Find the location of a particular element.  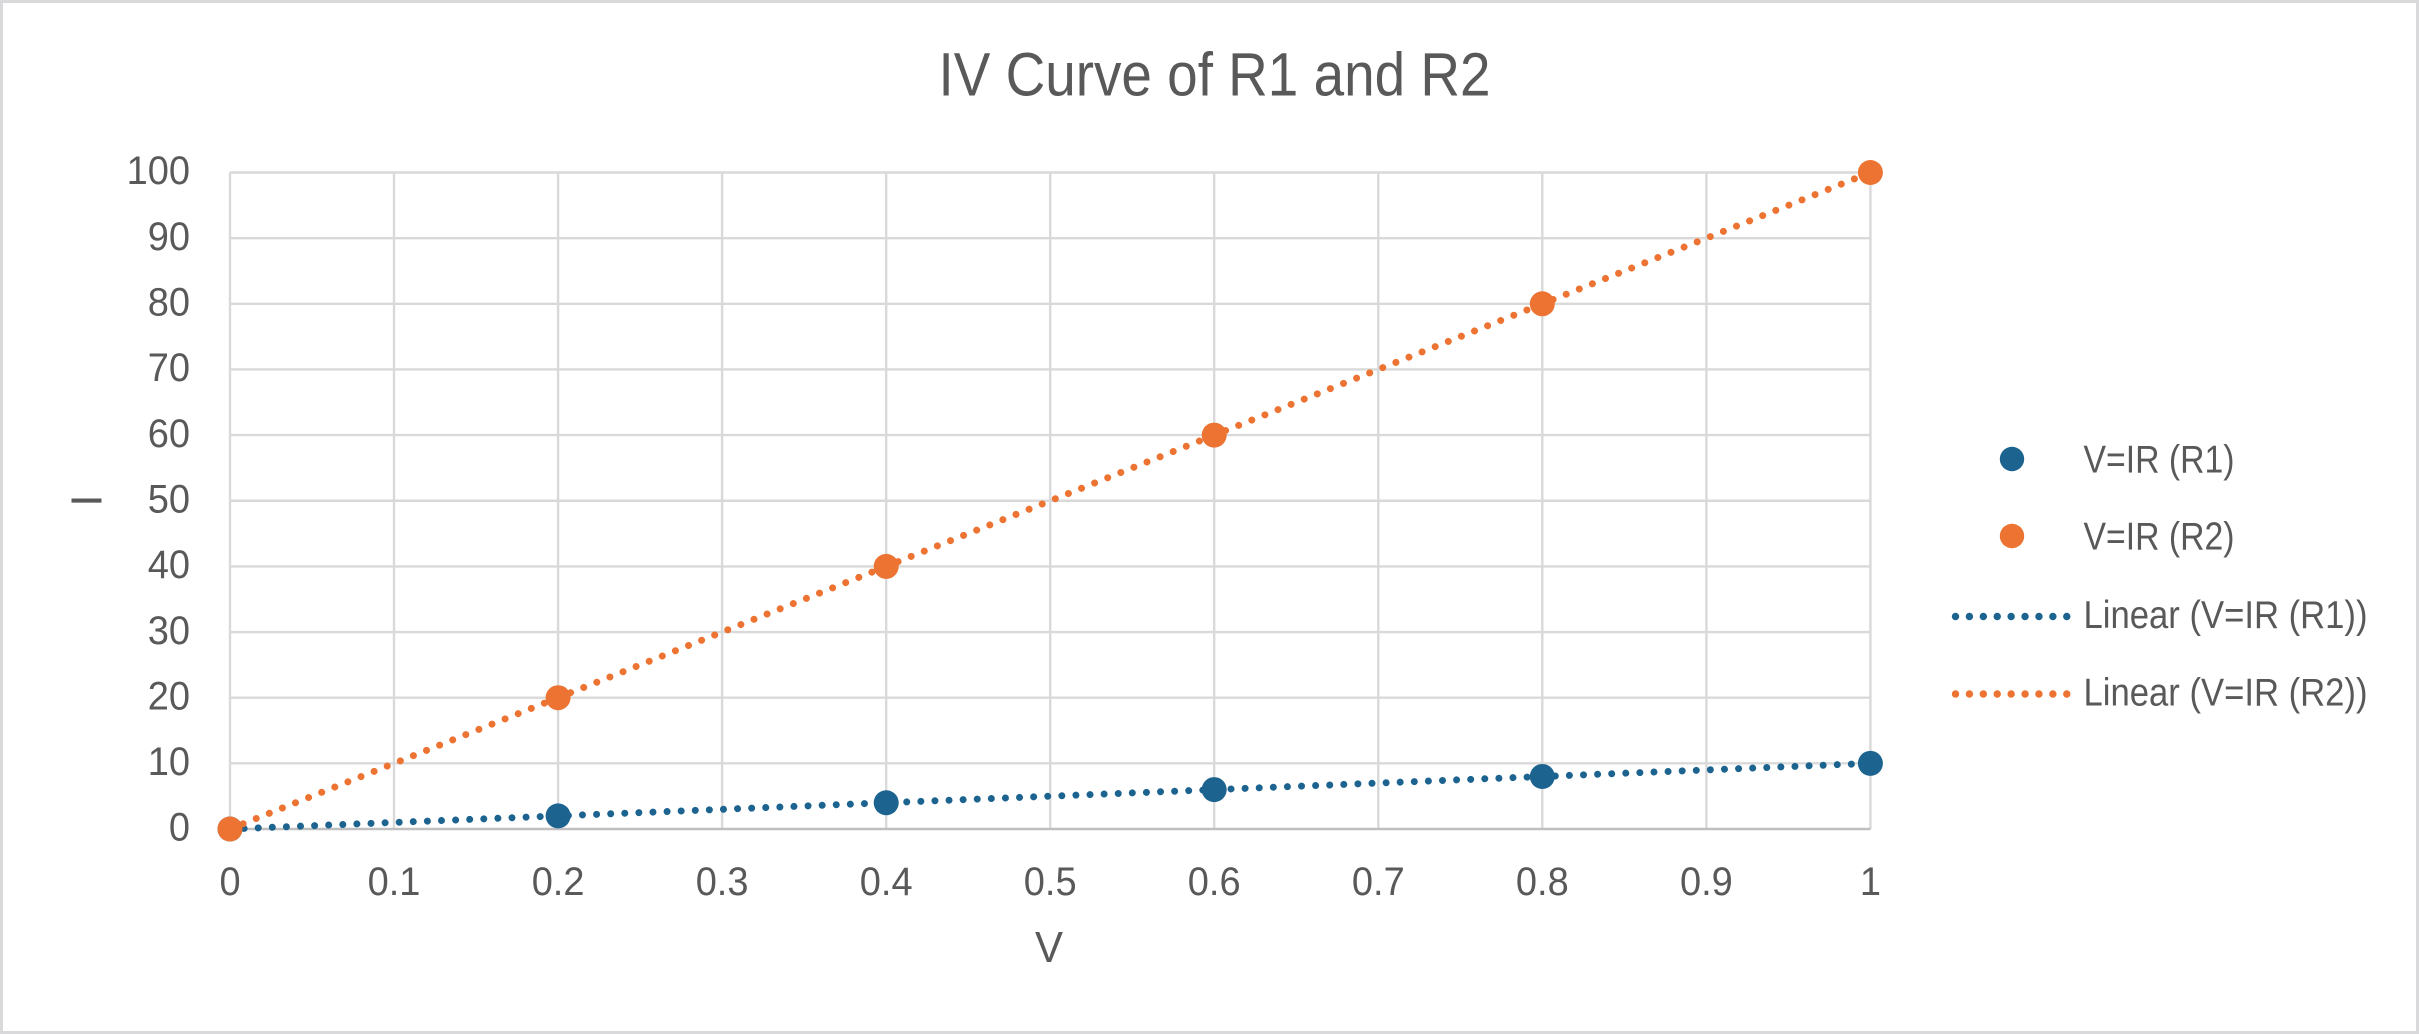

svg-text: 0.7 is located at coordinates (1378, 882).